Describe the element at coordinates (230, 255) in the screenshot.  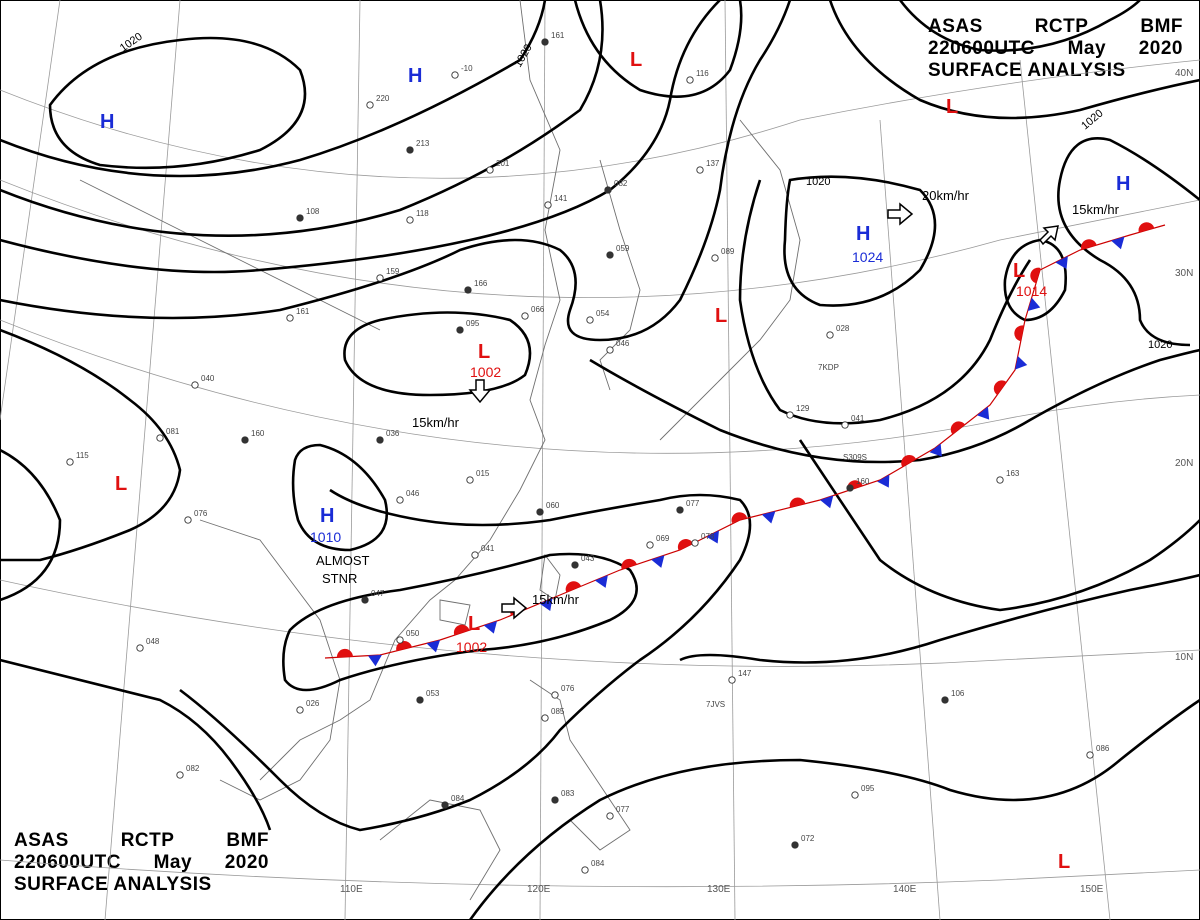
I see `coast-mongolia-border` at that location.